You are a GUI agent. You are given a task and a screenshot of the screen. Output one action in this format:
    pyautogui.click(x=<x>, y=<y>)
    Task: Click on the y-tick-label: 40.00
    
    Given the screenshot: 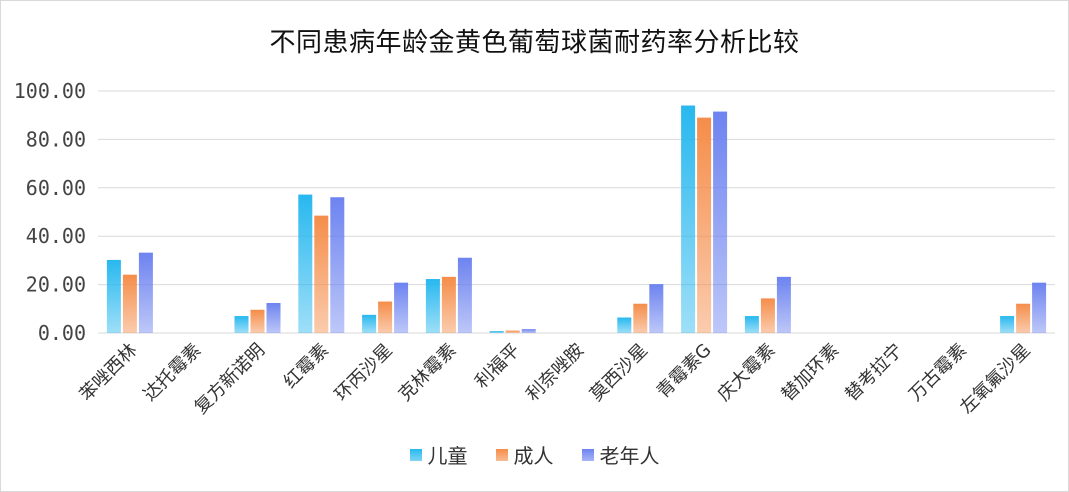 What is the action you would take?
    pyautogui.click(x=56, y=236)
    